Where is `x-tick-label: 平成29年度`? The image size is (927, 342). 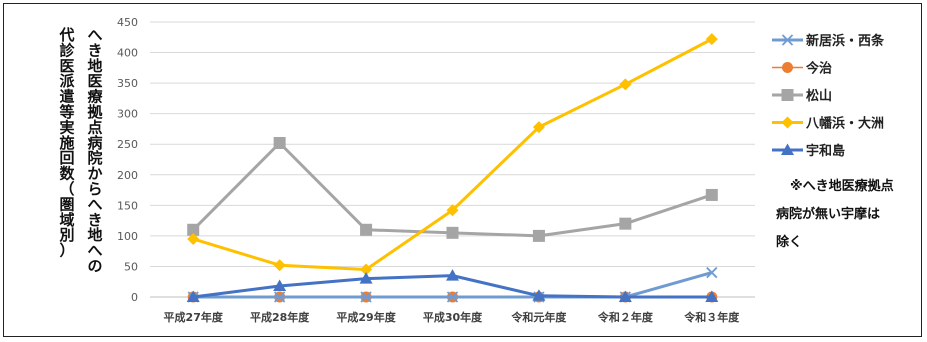
x-tick-label: 平成29年度 is located at coordinates (366, 317).